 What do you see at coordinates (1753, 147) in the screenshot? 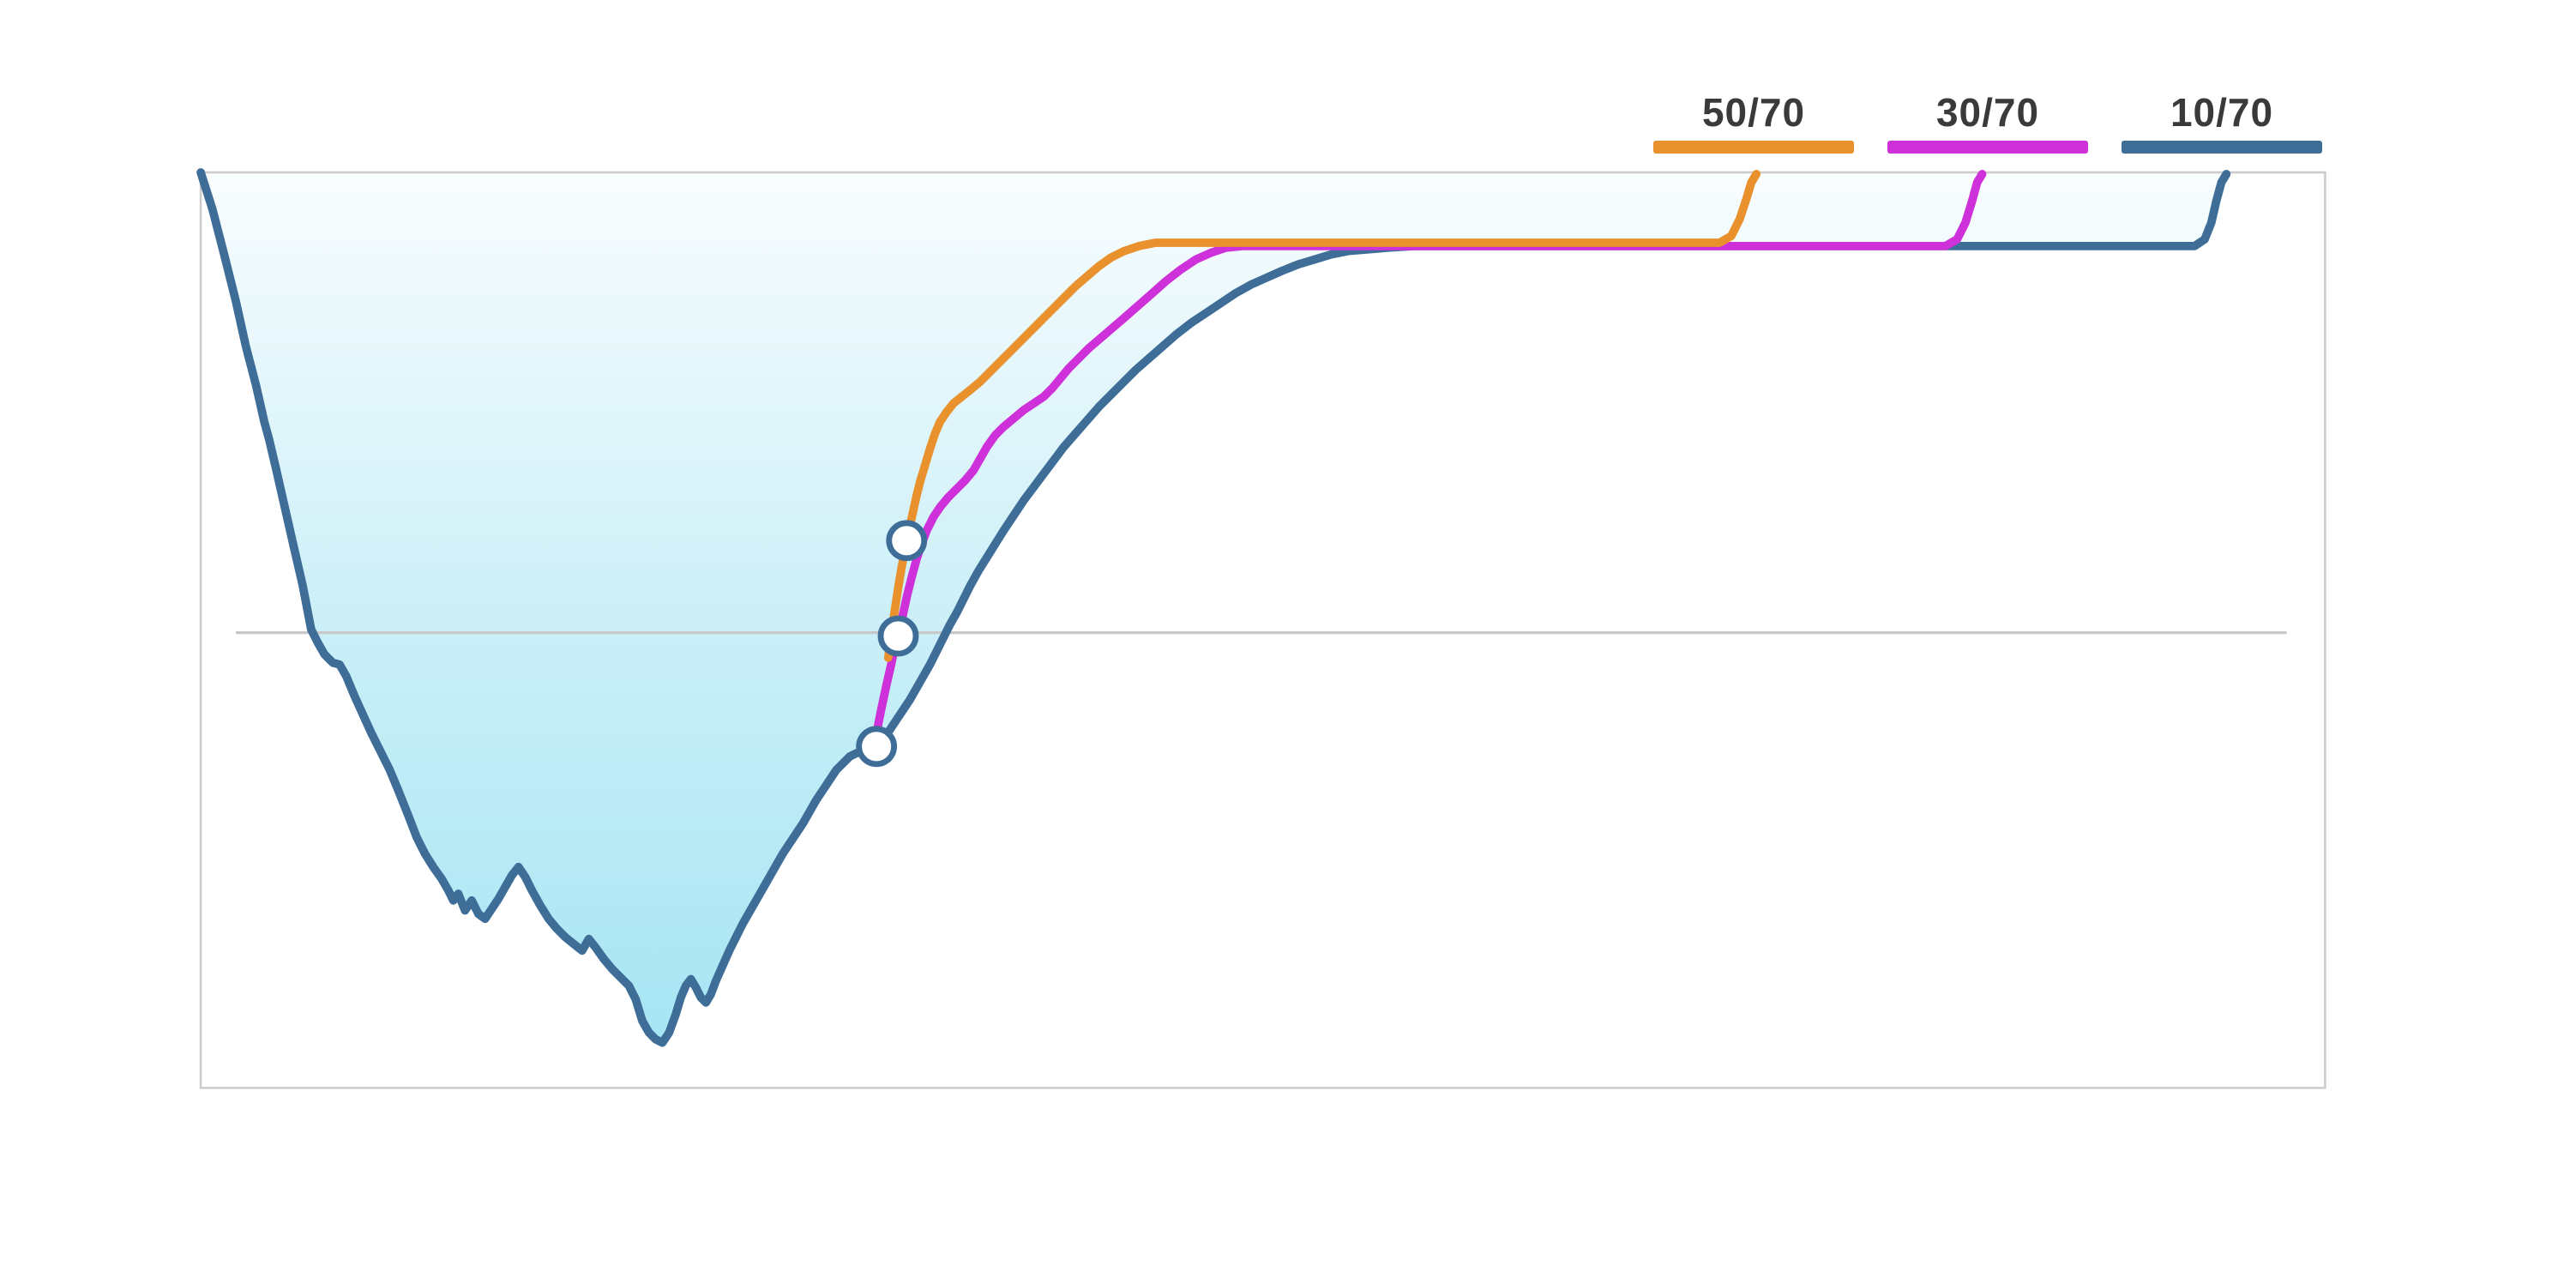
I see `legend-color-bar-orange` at bounding box center [1753, 147].